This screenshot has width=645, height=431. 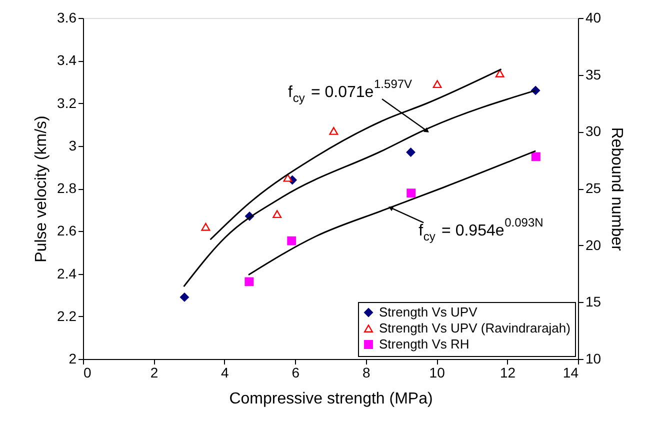 What do you see at coordinates (594, 188) in the screenshot?
I see `y2-tick-label: 25` at bounding box center [594, 188].